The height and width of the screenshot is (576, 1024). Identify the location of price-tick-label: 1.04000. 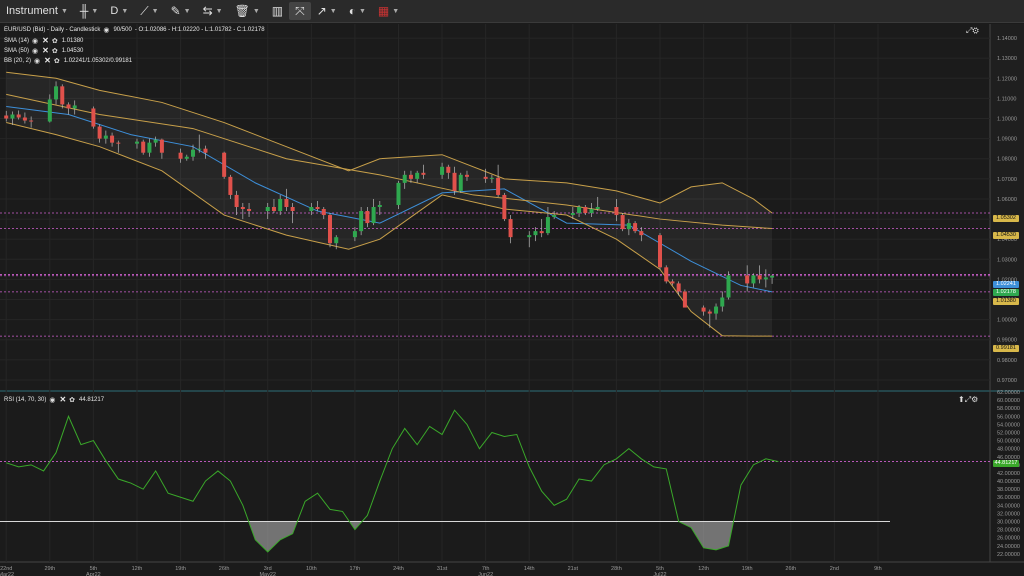
(1007, 240).